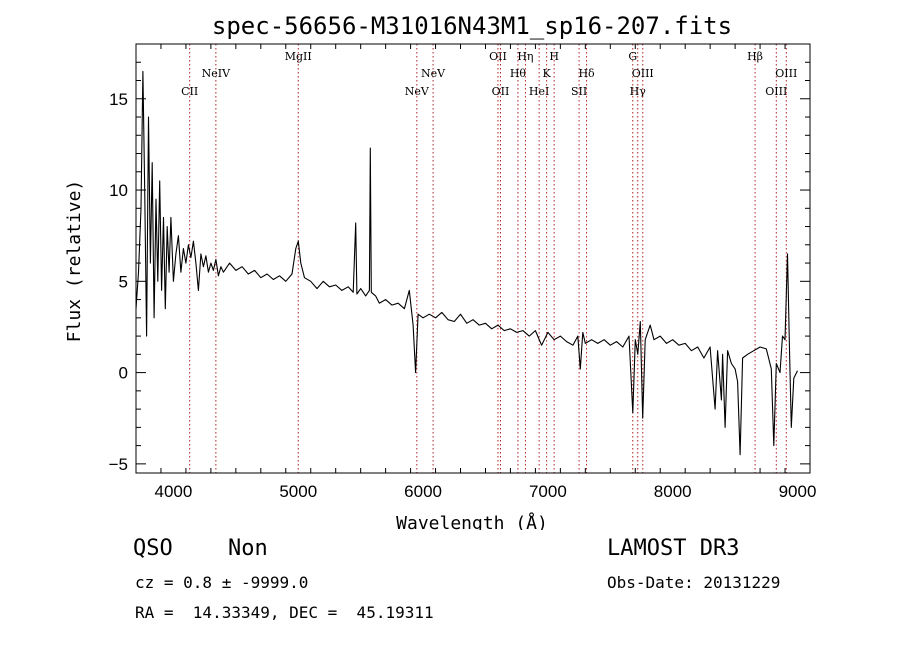  What do you see at coordinates (539, 91) in the screenshot?
I see `marker-label: HeI` at bounding box center [539, 91].